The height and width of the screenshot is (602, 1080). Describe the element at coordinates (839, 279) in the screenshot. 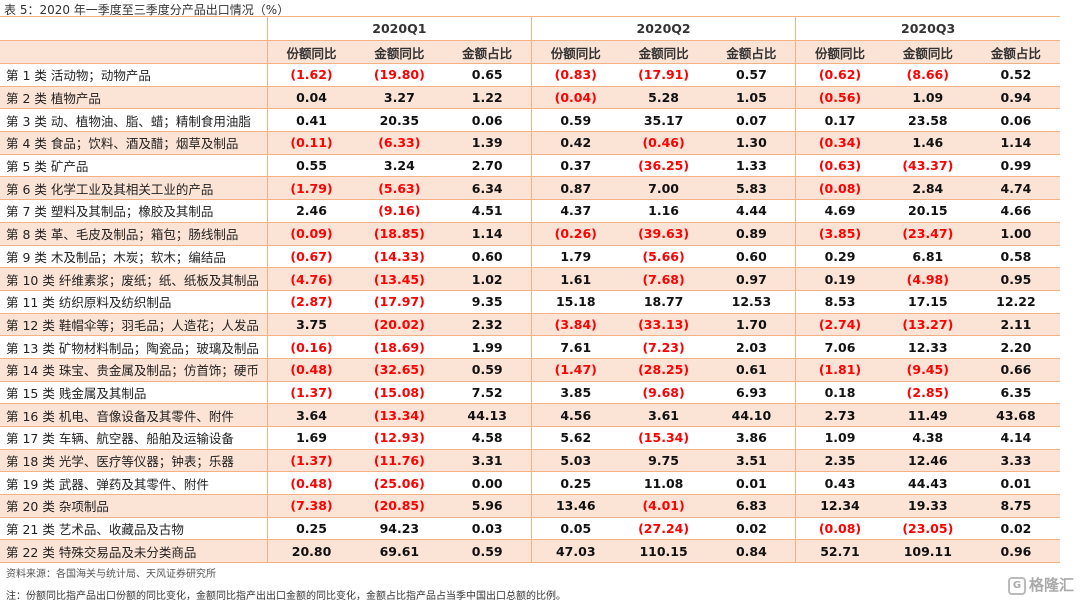

I see `value-cell: 0.19` at that location.